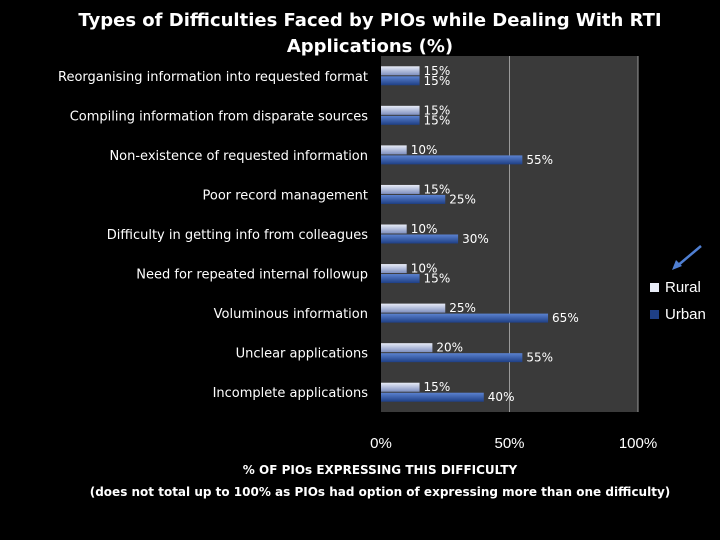 This screenshot has height=540, width=720. Describe the element at coordinates (475, 239) in the screenshot. I see `data-label-urban: 30%` at that location.